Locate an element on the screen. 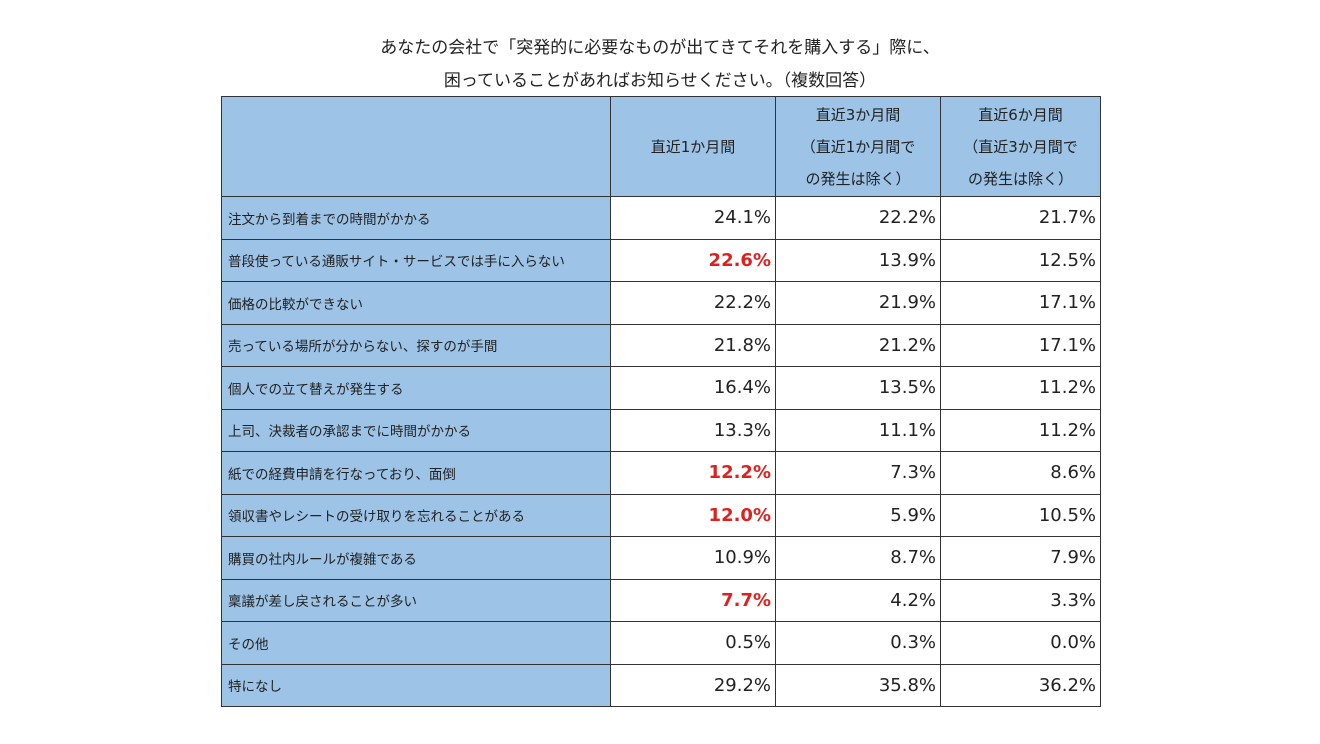  table-row: 稟議が差し戻されることが多い 7.7% 4.2% 3.3% is located at coordinates (661, 600).